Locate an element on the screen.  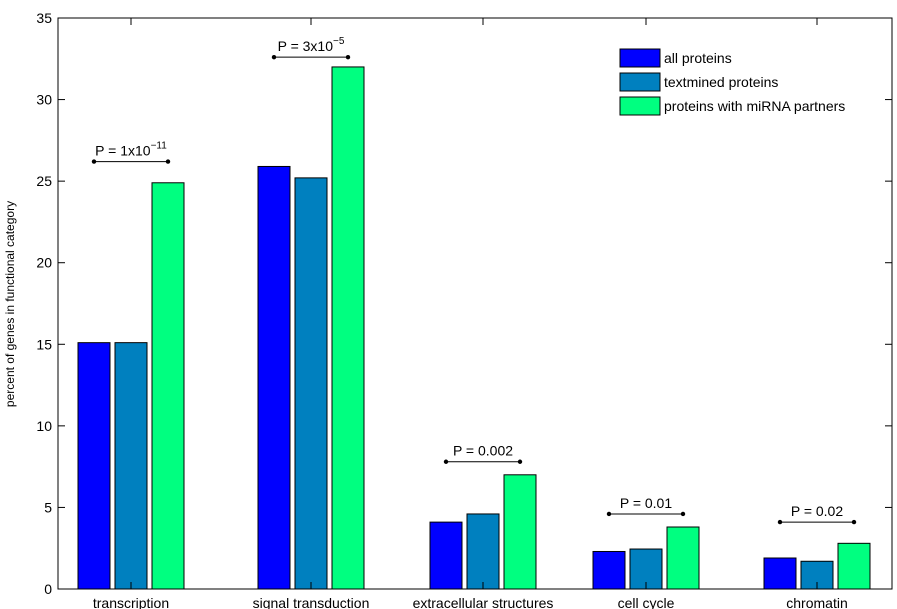
p-value-exponent: −11 is located at coordinates (159, 146).